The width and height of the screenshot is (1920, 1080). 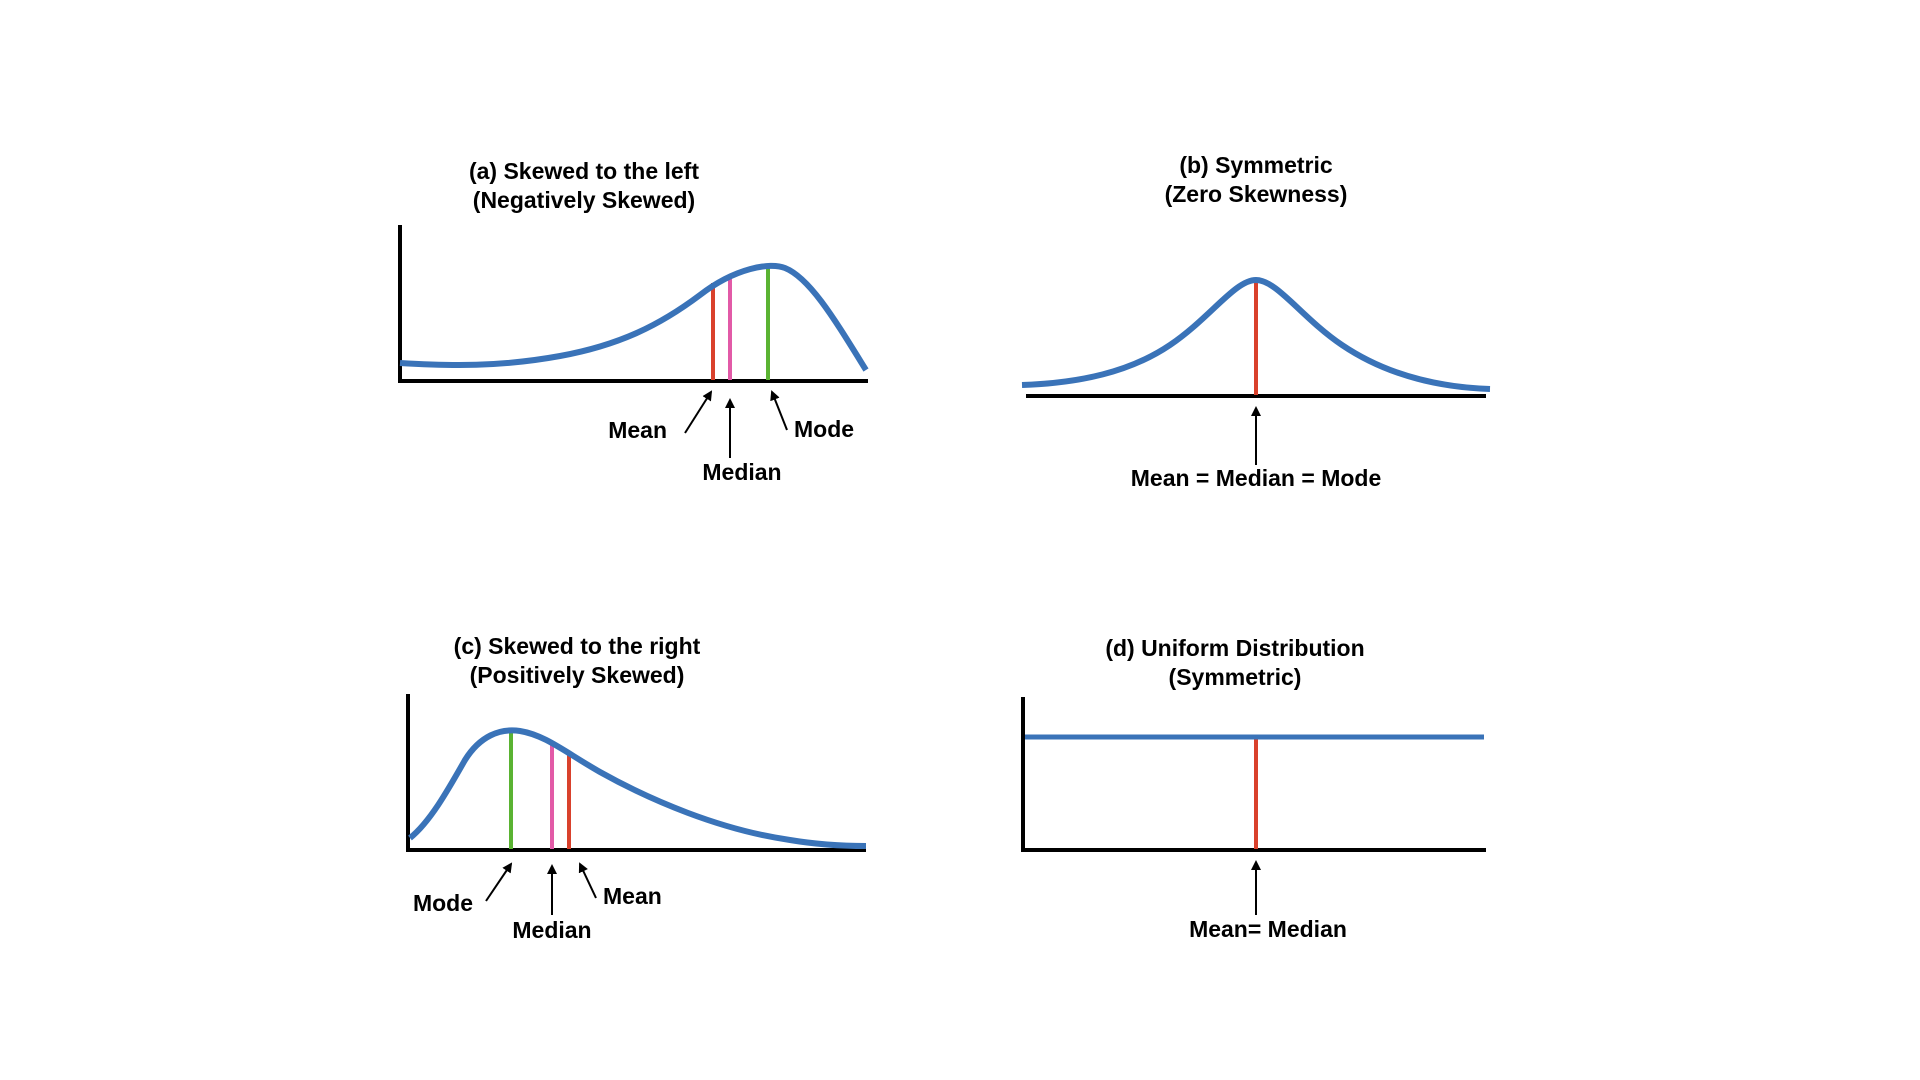 What do you see at coordinates (1234, 648) in the screenshot?
I see `panel-d-title-line1: (d) Uniform Distribution` at bounding box center [1234, 648].